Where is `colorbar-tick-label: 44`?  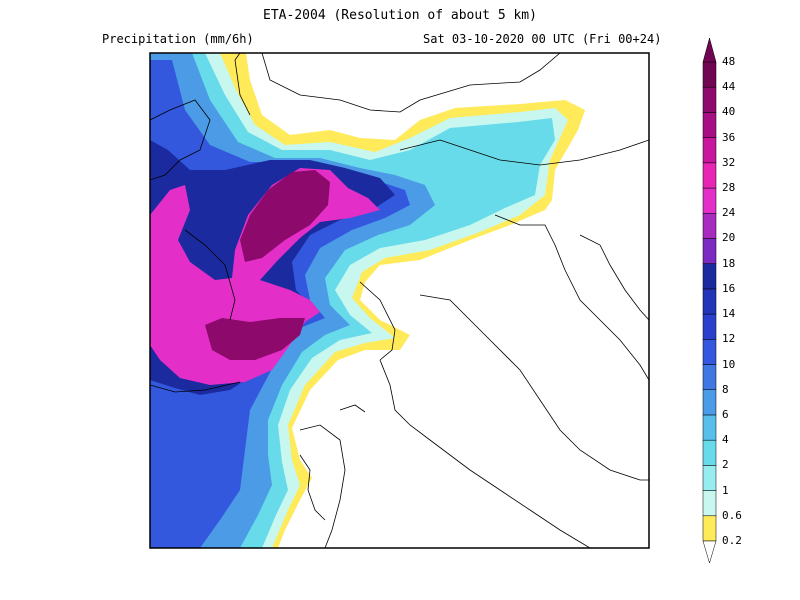 colorbar-tick-label: 44 is located at coordinates (729, 87).